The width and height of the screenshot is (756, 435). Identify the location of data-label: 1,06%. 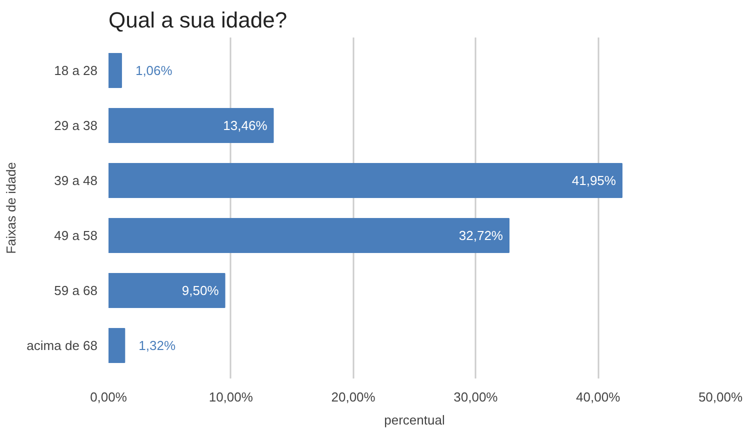
(154, 70).